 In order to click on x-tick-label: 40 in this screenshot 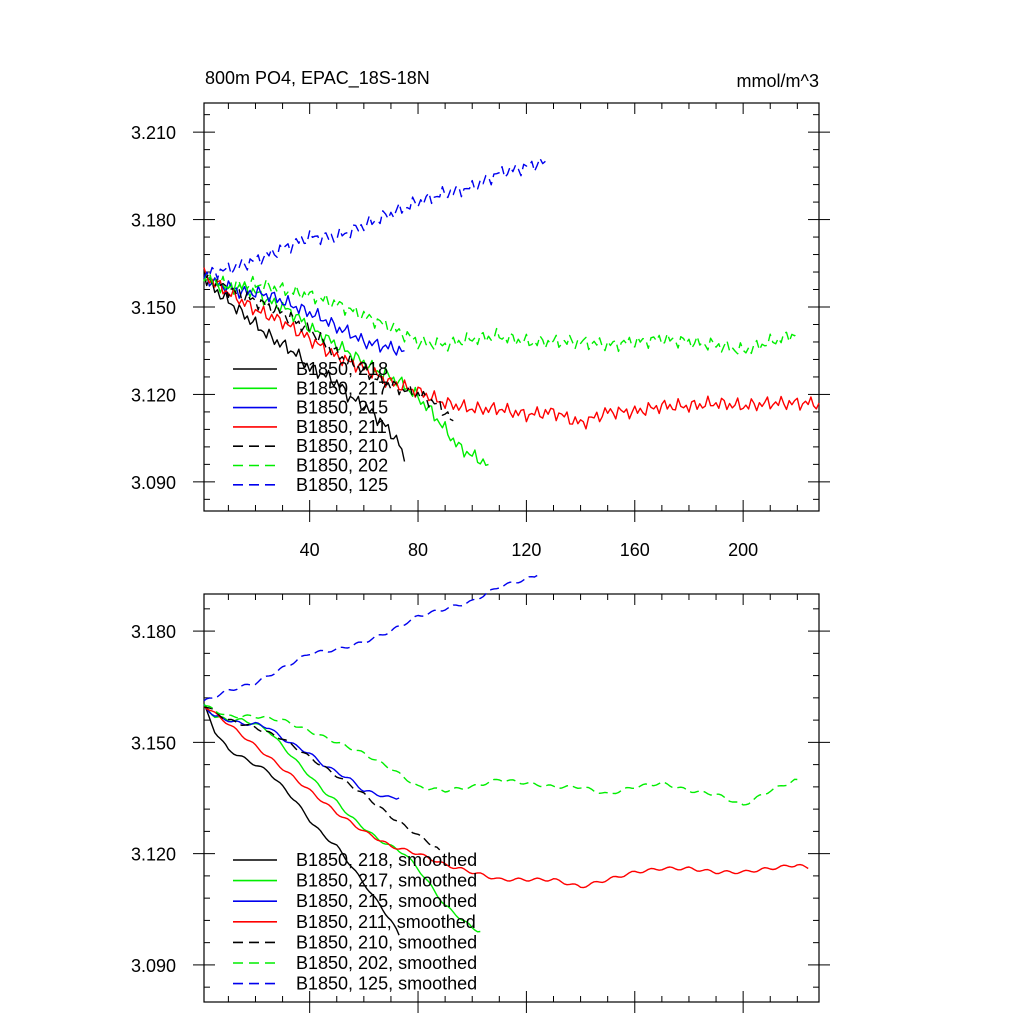, I will do `click(310, 550)`.